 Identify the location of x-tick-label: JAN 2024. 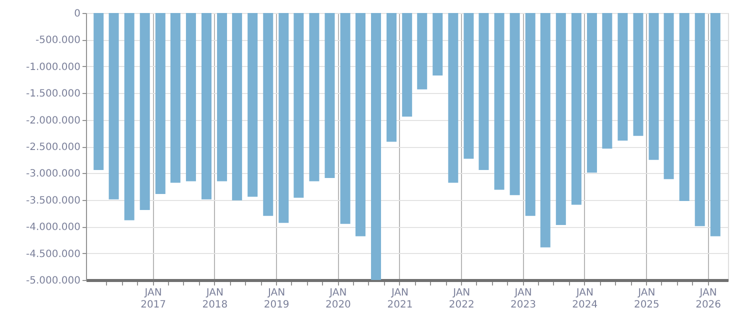
(585, 299).